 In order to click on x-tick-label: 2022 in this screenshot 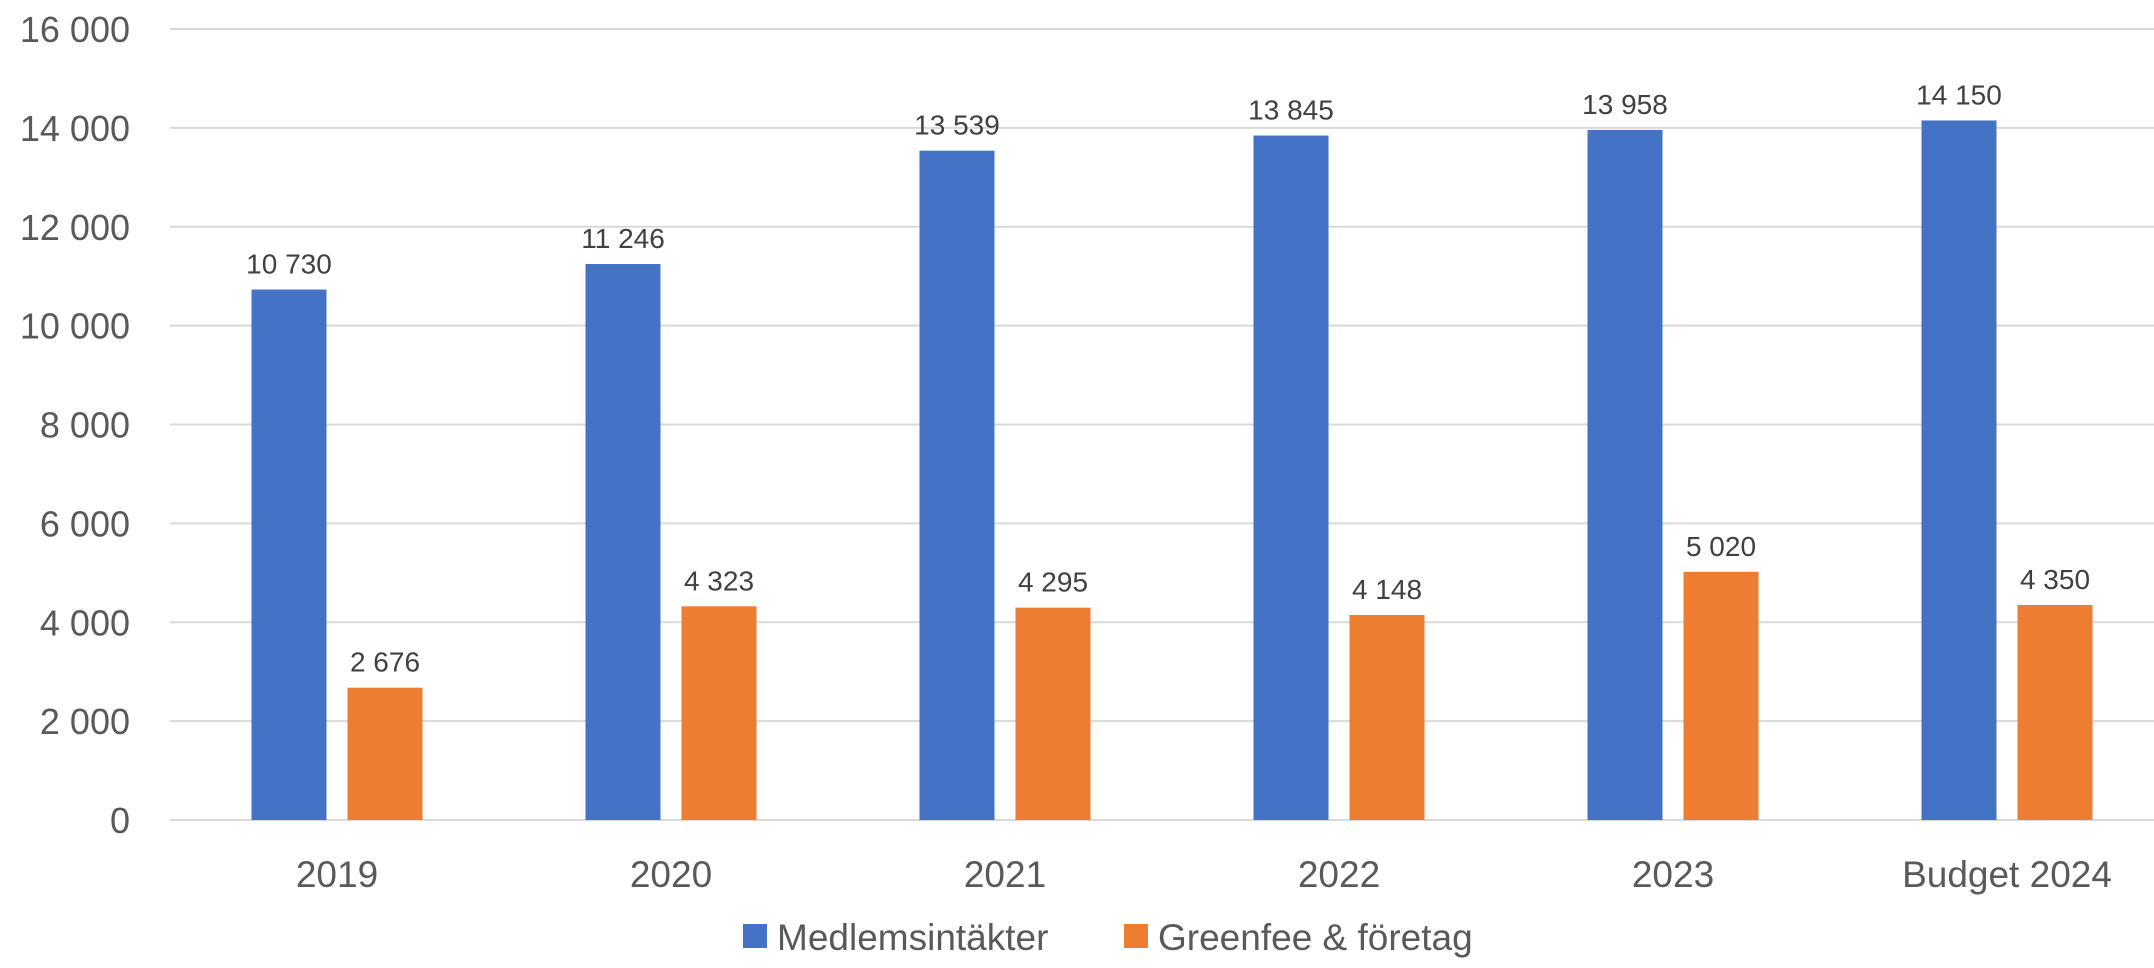, I will do `click(1339, 874)`.